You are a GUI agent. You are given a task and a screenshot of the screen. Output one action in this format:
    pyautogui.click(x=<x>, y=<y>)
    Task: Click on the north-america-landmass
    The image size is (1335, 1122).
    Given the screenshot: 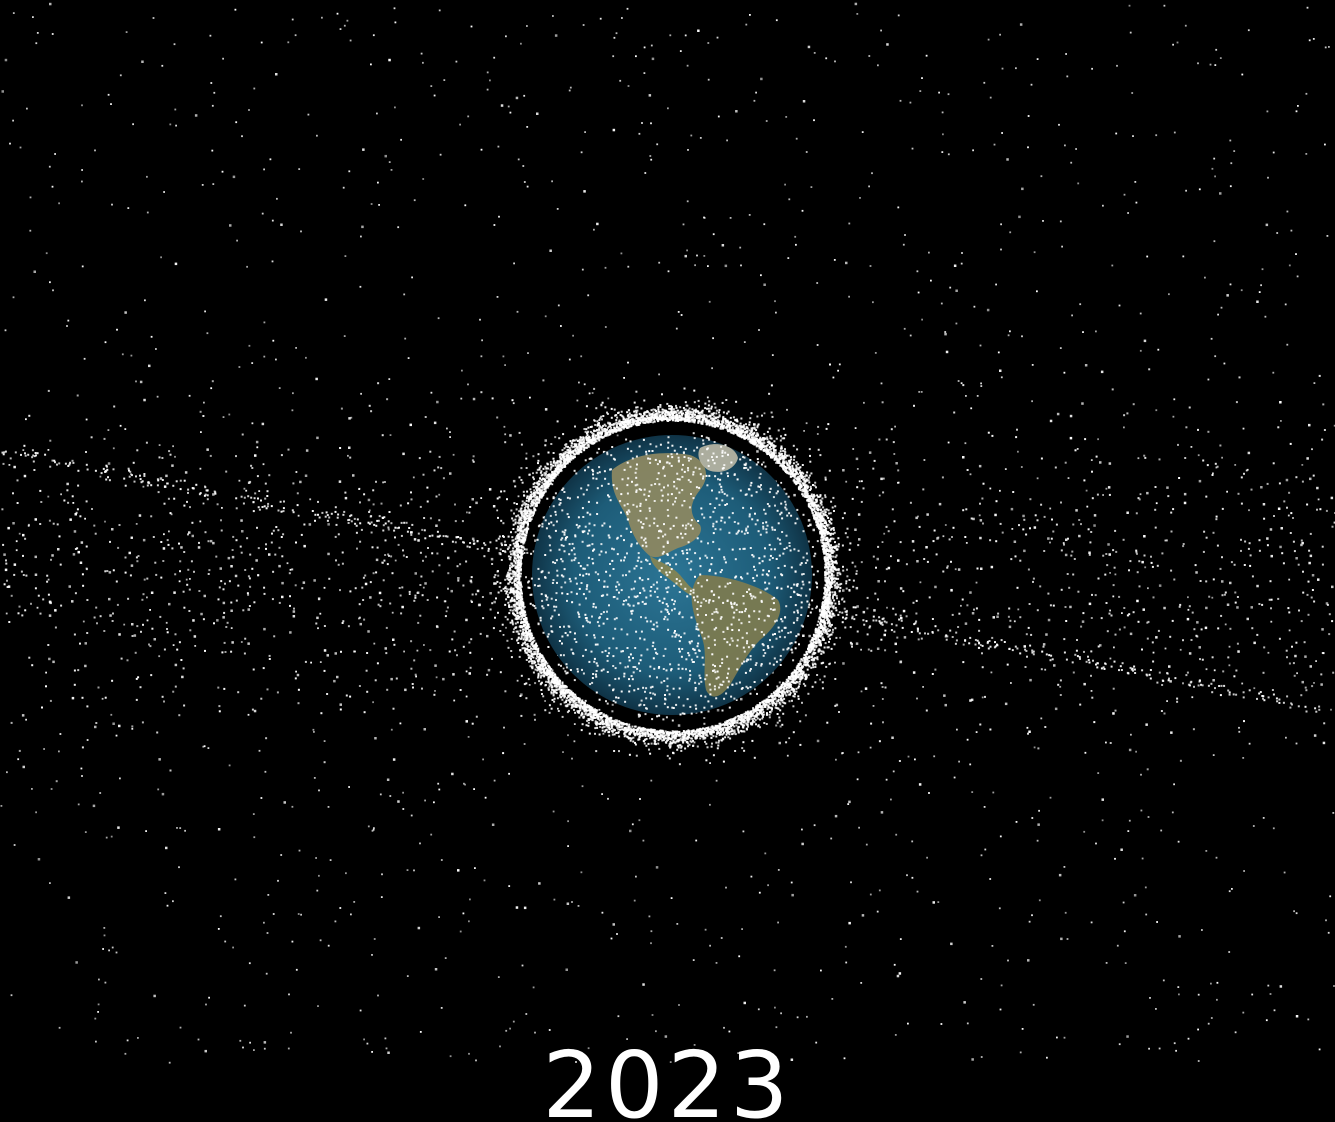 What is the action you would take?
    pyautogui.click(x=659, y=505)
    